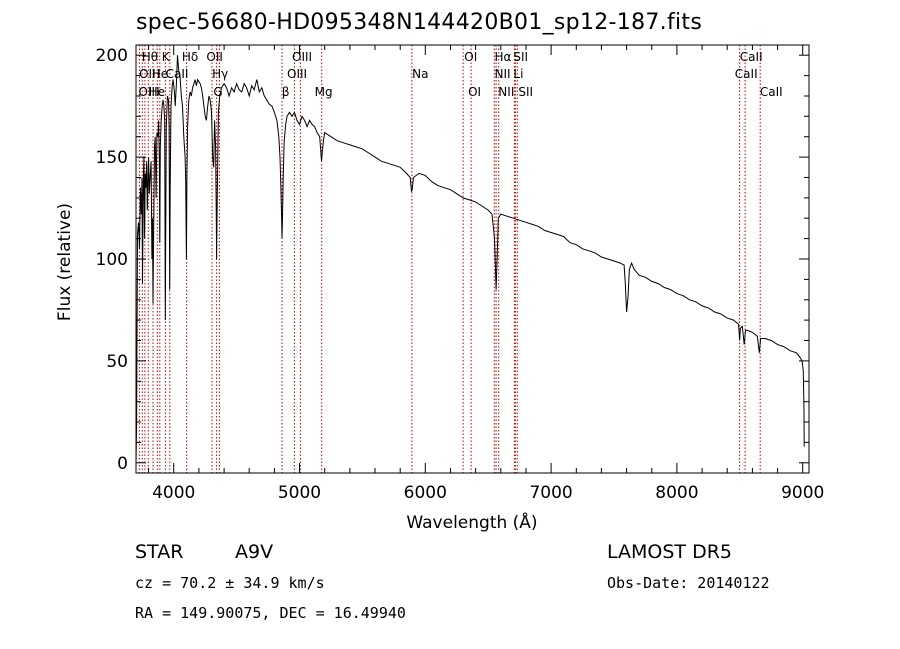 The width and height of the screenshot is (900, 649). What do you see at coordinates (166, 57) in the screenshot?
I see `line-annotation: K` at bounding box center [166, 57].